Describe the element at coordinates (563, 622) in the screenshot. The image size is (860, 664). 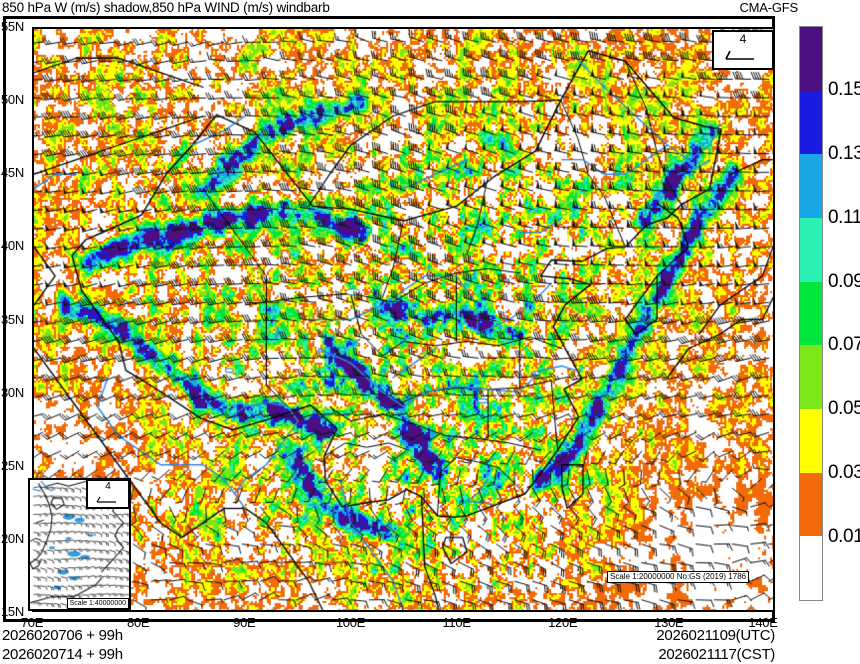
I see `x-axis-tick-label: 120E` at that location.